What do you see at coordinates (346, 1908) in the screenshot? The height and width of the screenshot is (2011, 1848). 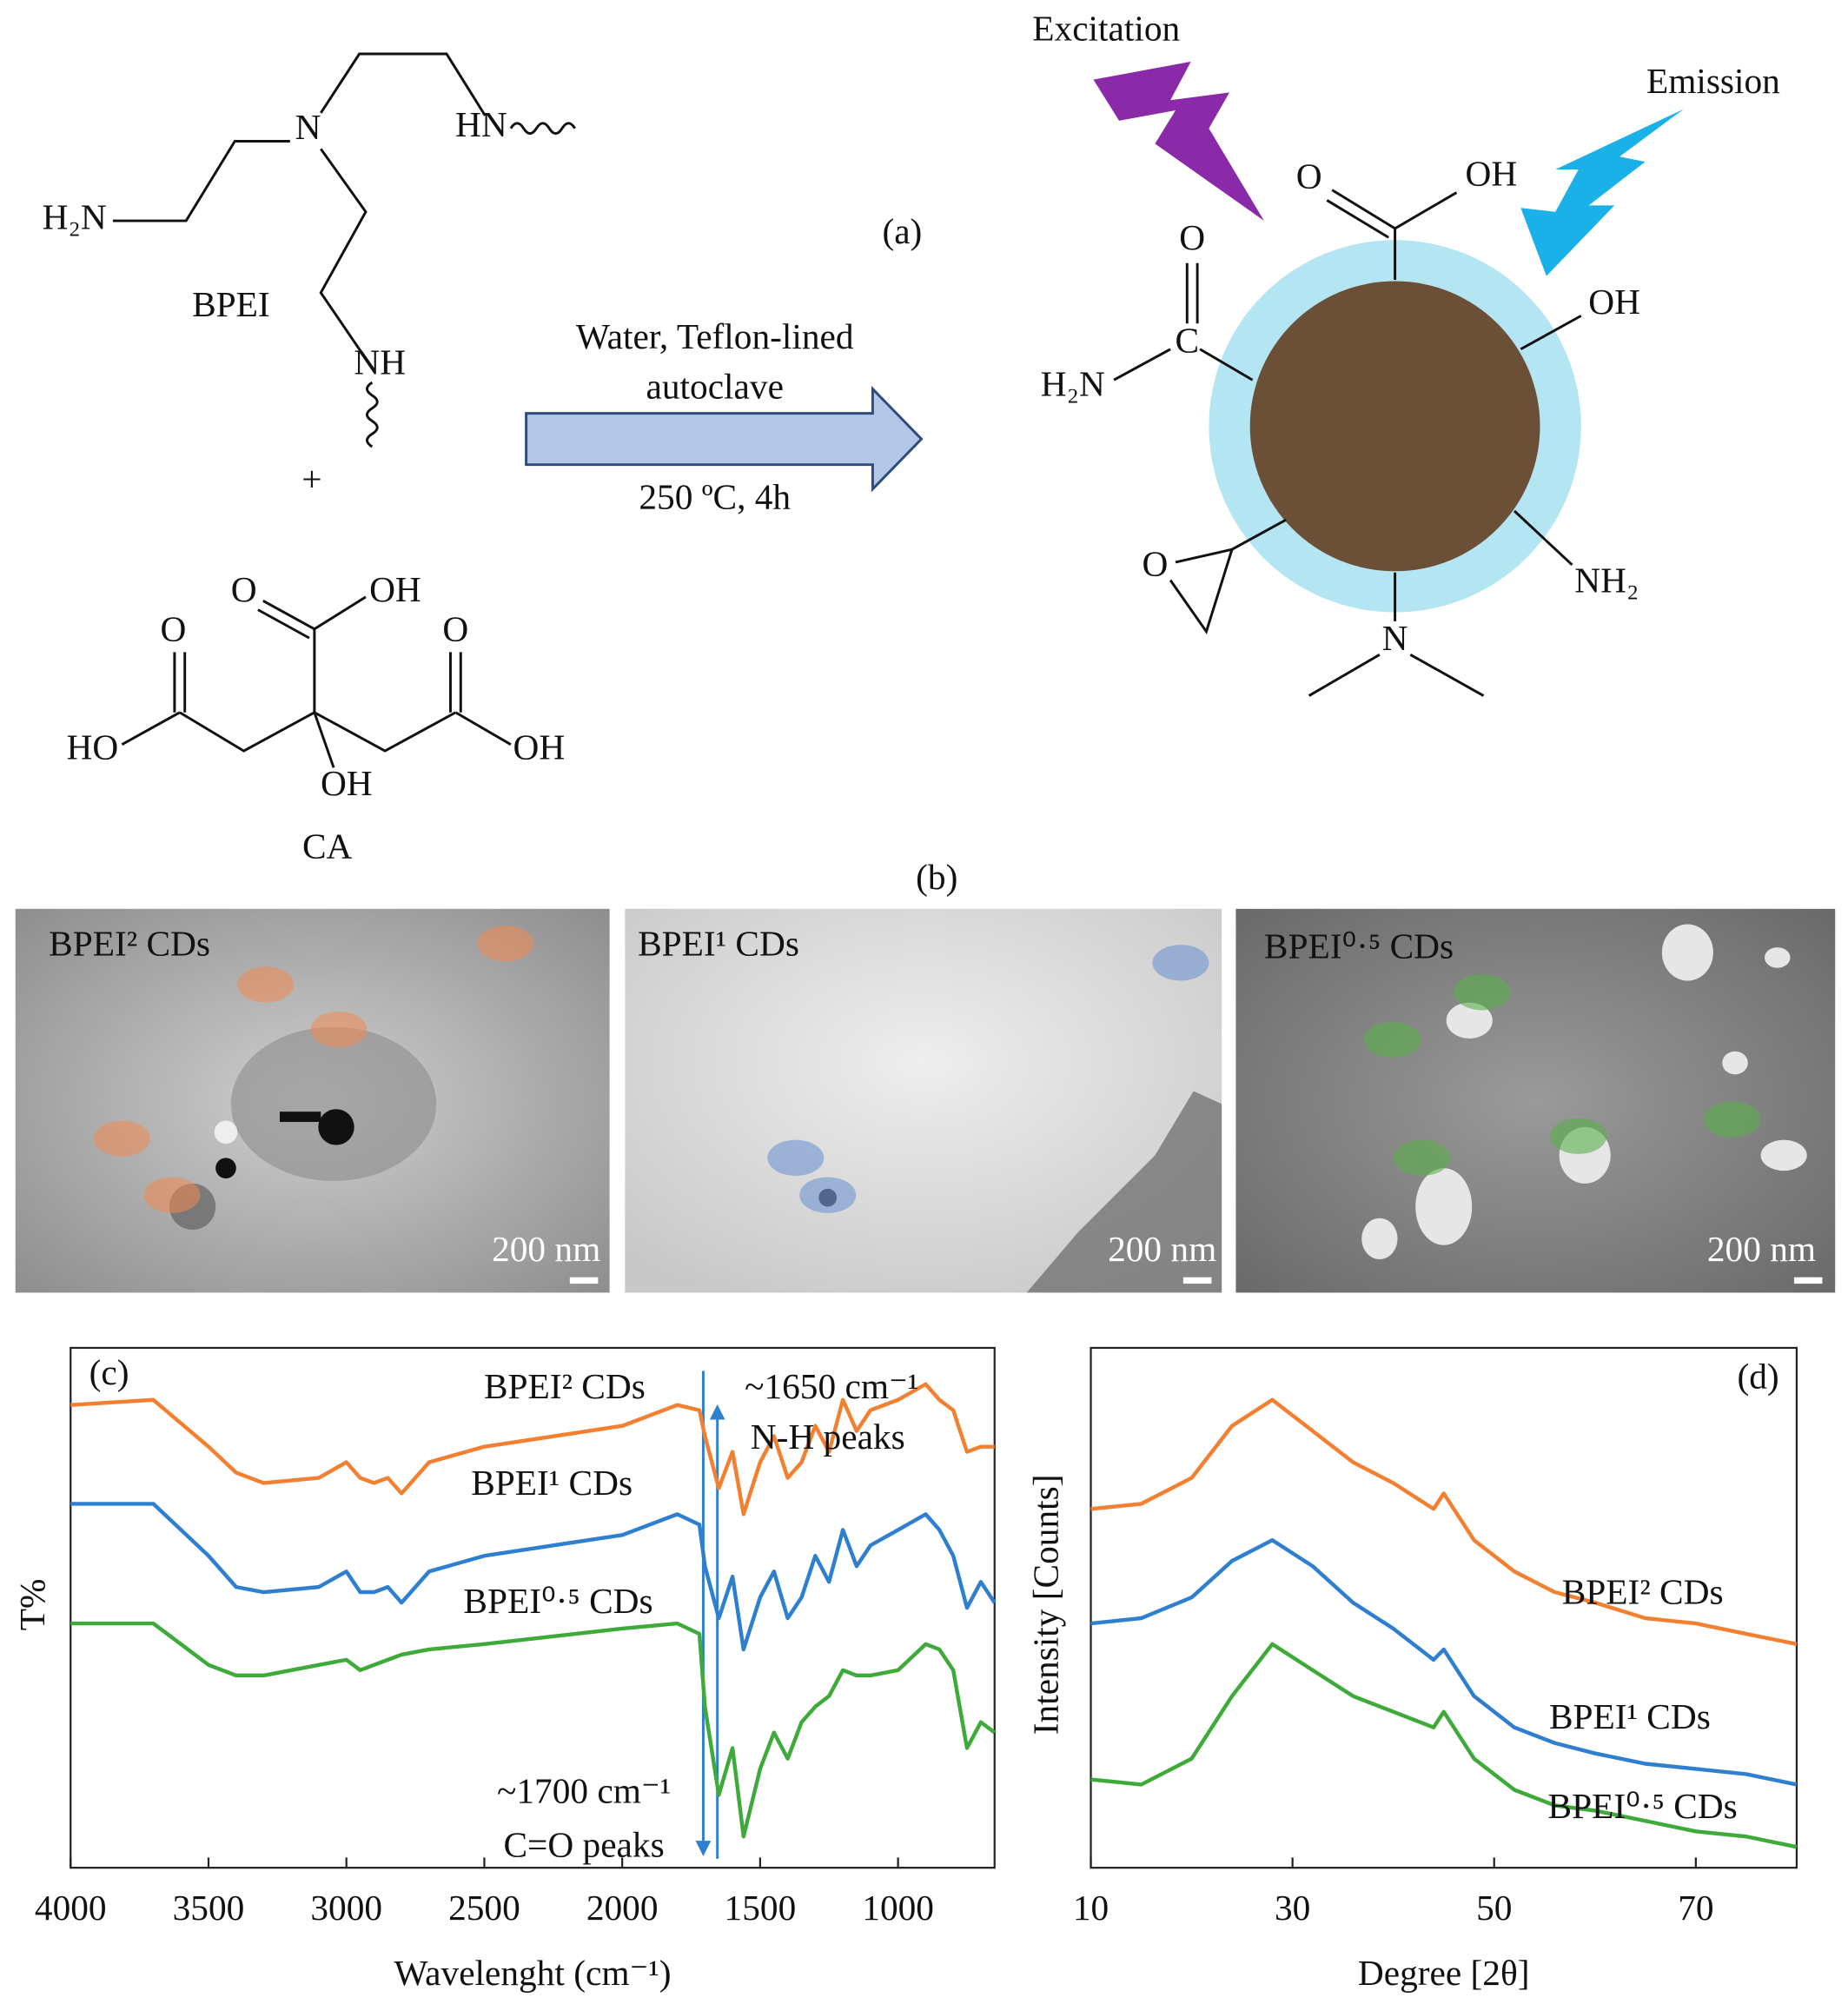 I see `x-tick-label: 3000` at bounding box center [346, 1908].